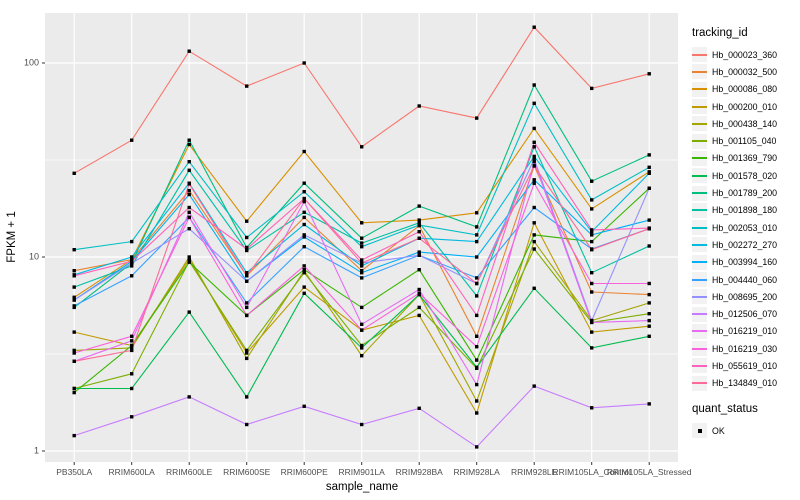 This screenshot has width=800, height=500. I want to click on legend-item-Hb_055619_010: Hb_055619_010, so click(745, 365).